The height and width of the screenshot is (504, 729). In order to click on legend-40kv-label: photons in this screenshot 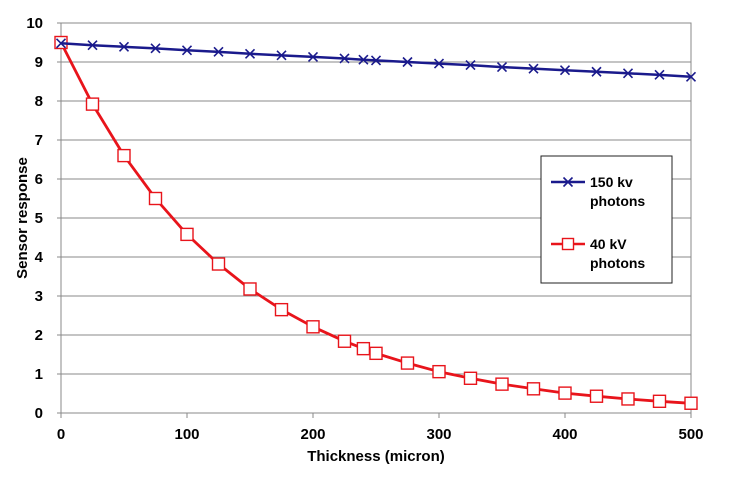, I will do `click(617, 263)`.